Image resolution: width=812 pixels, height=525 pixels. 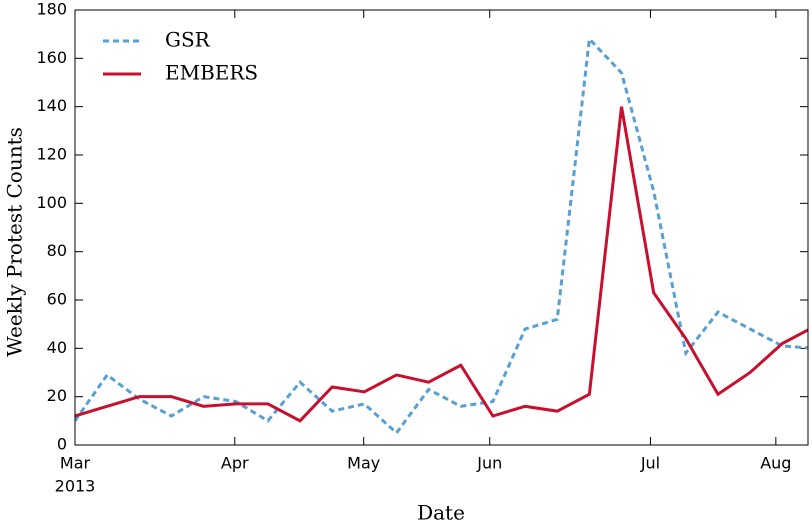 What do you see at coordinates (57, 347) in the screenshot?
I see `y-tick-label: 40` at bounding box center [57, 347].